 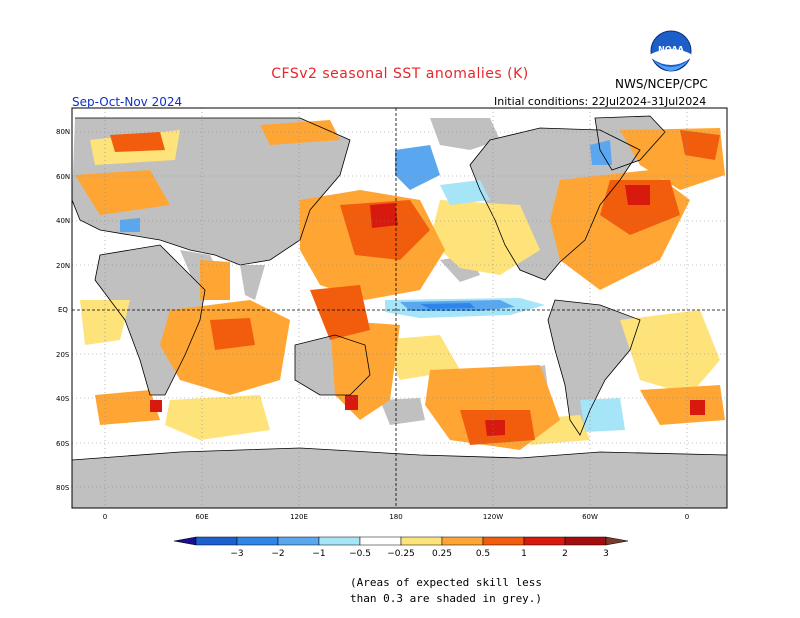 What do you see at coordinates (606, 554) in the screenshot?
I see `colorbar-label: 3` at bounding box center [606, 554].